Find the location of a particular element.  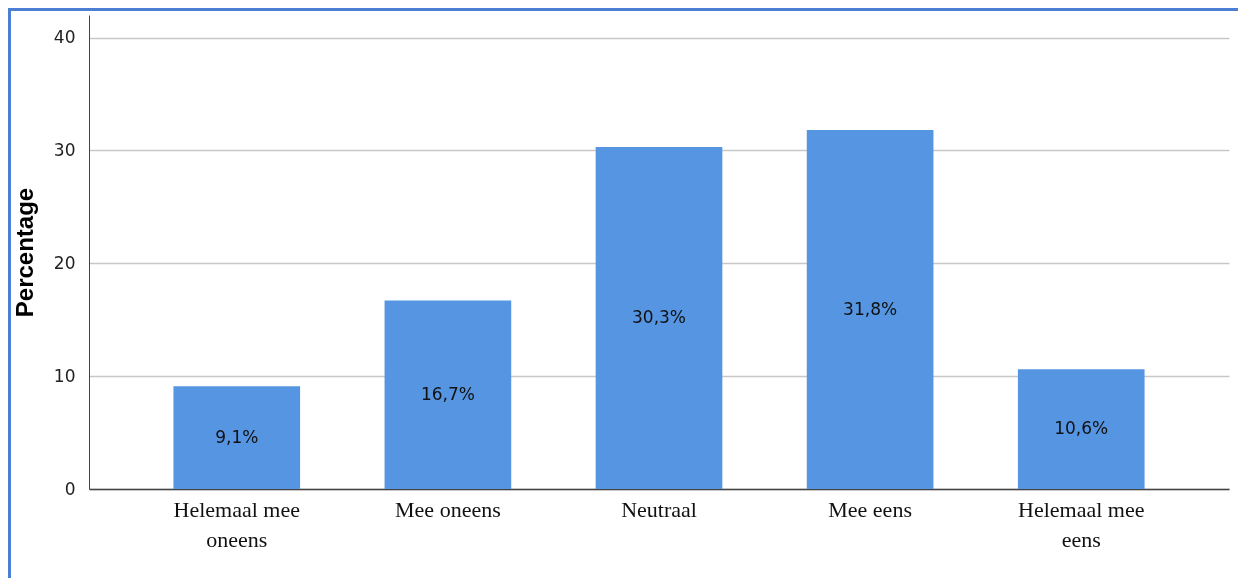

data-label: 9,1% is located at coordinates (237, 436).